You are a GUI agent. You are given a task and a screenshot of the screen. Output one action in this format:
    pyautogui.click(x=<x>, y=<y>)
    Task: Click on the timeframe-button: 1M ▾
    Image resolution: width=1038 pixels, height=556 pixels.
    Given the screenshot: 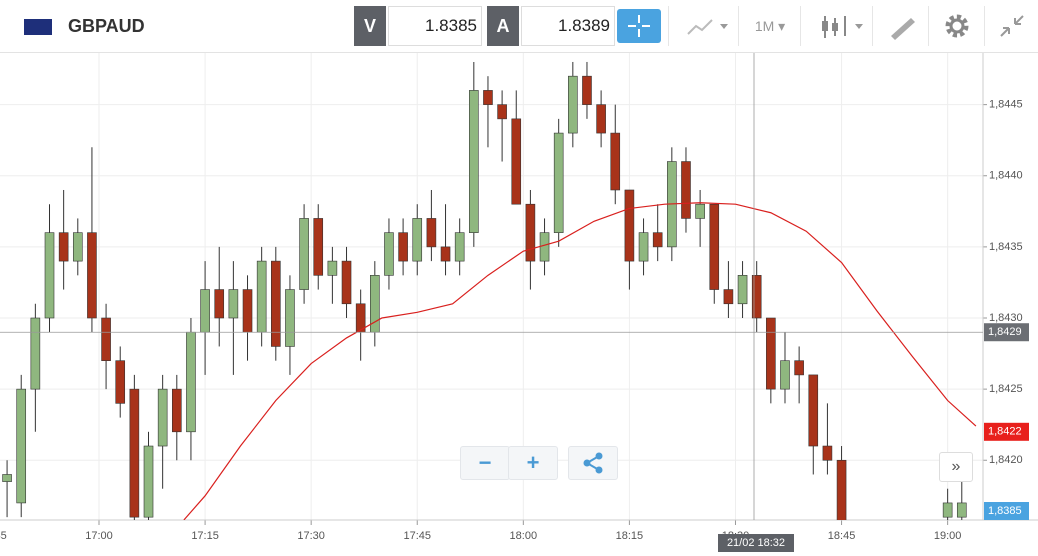 What is the action you would take?
    pyautogui.click(x=769, y=26)
    